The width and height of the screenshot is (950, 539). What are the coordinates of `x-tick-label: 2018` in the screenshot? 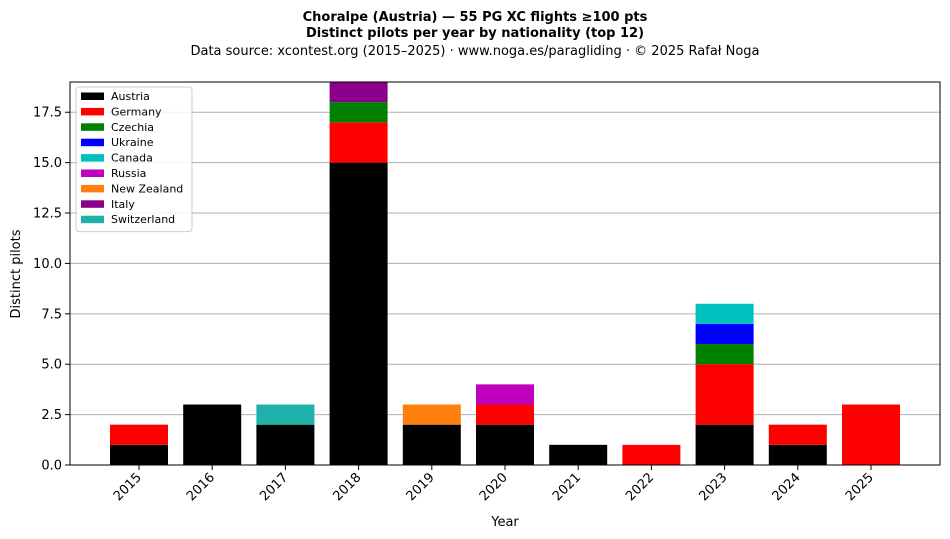 It's located at (347, 487).